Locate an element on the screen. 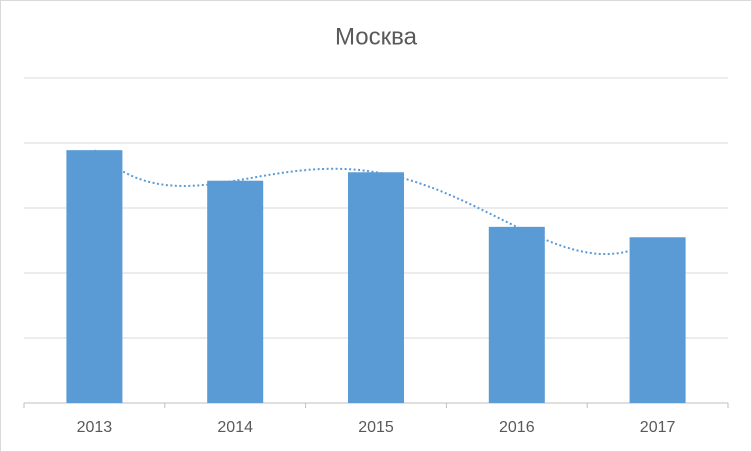 The width and height of the screenshot is (752, 452). x-tick-label: 2015 is located at coordinates (376, 427).